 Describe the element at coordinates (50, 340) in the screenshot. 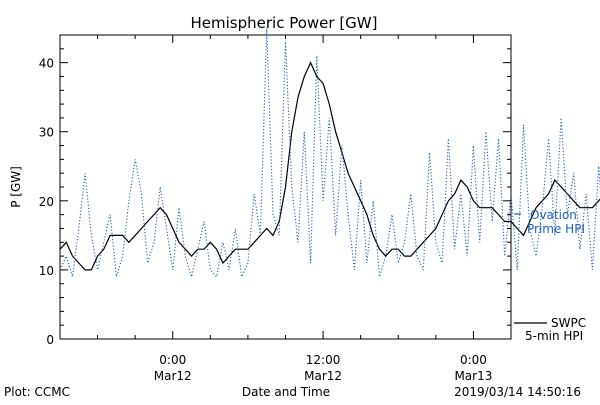

I see `y-tick-label: 0` at that location.